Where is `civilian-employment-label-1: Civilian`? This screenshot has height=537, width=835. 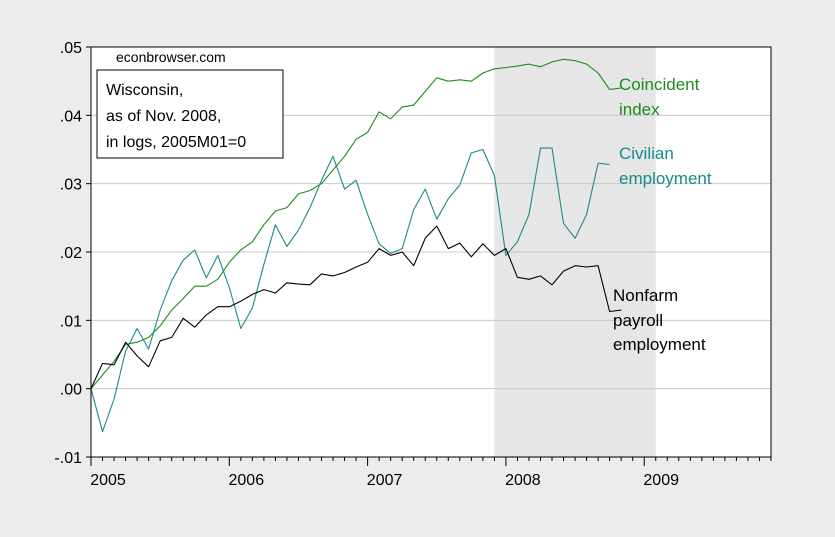
civilian-employment-label-1: Civilian is located at coordinates (646, 153).